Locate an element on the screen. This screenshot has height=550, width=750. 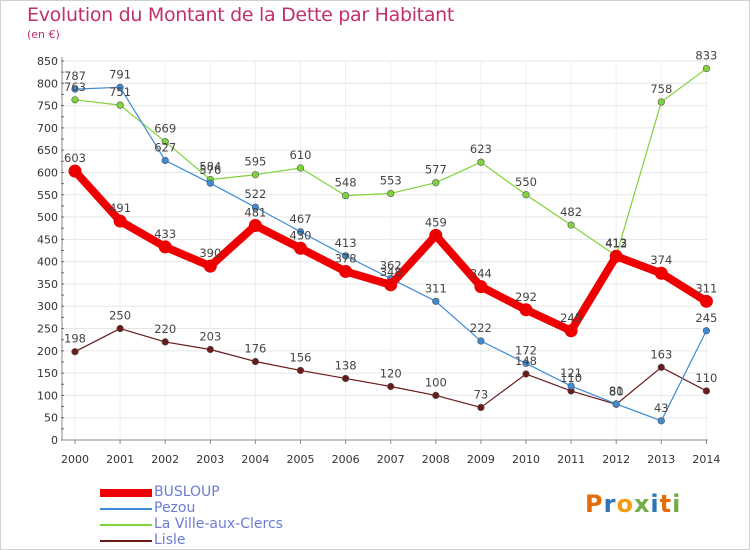
data-label: 120 is located at coordinates (391, 373).